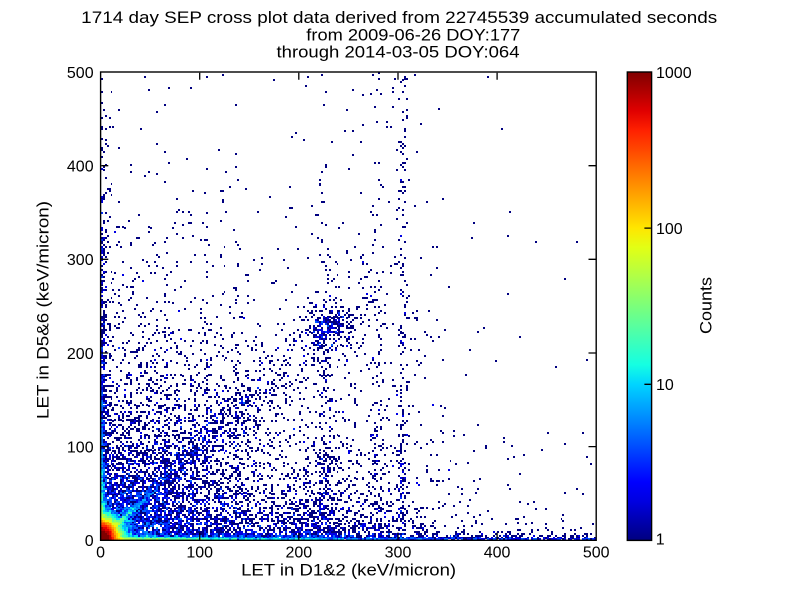 The image size is (800, 600). I want to click on svg-text: 1, so click(660, 540).